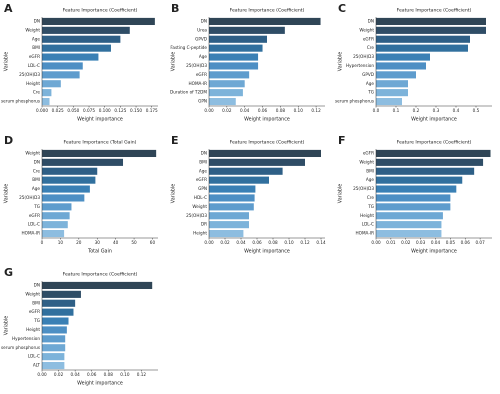 This screenshot has width=500, height=394. What do you see at coordinates (125, 374) in the screenshot?
I see `x-tick-label: 0.10` at bounding box center [125, 374].